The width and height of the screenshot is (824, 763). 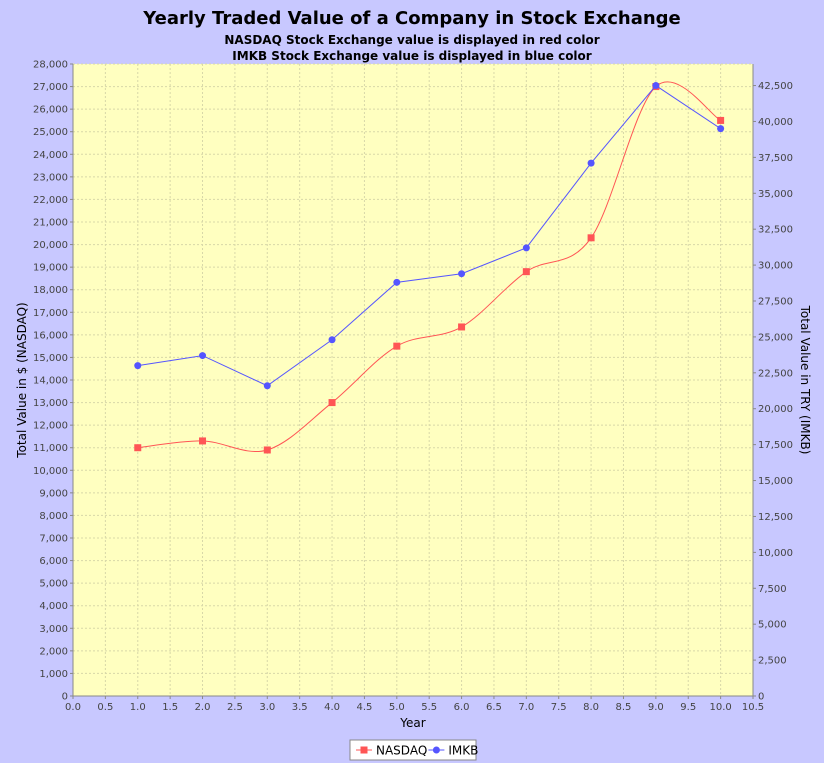 I want to click on x-tick-label: 4.5, so click(x=364, y=707).